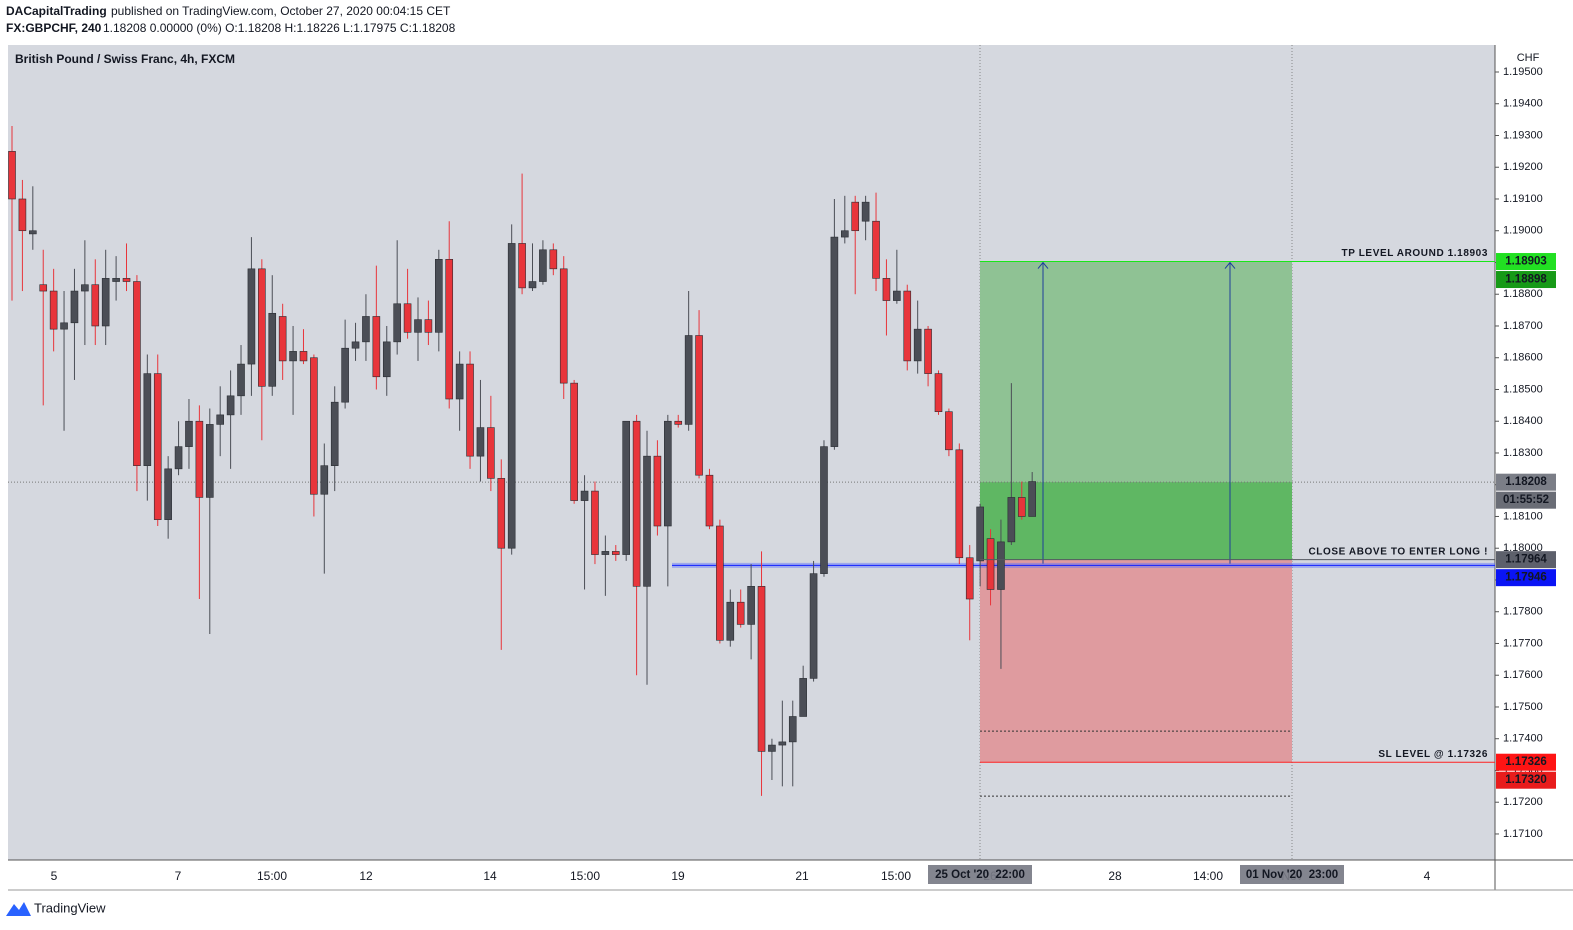 The width and height of the screenshot is (1573, 930). Describe the element at coordinates (1523, 135) in the screenshot. I see `y-tick-label: 1.19300` at that location.